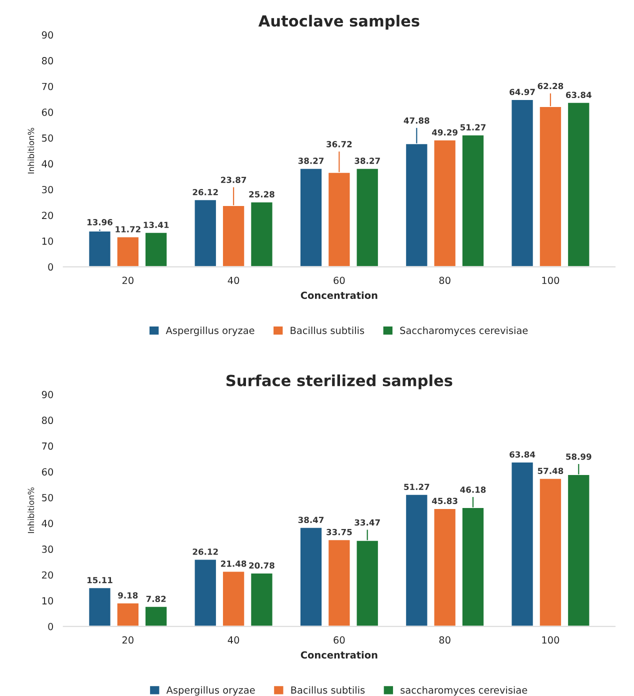 The width and height of the screenshot is (634, 696). What do you see at coordinates (261, 565) in the screenshot?
I see `data-label: 20.78` at bounding box center [261, 565].